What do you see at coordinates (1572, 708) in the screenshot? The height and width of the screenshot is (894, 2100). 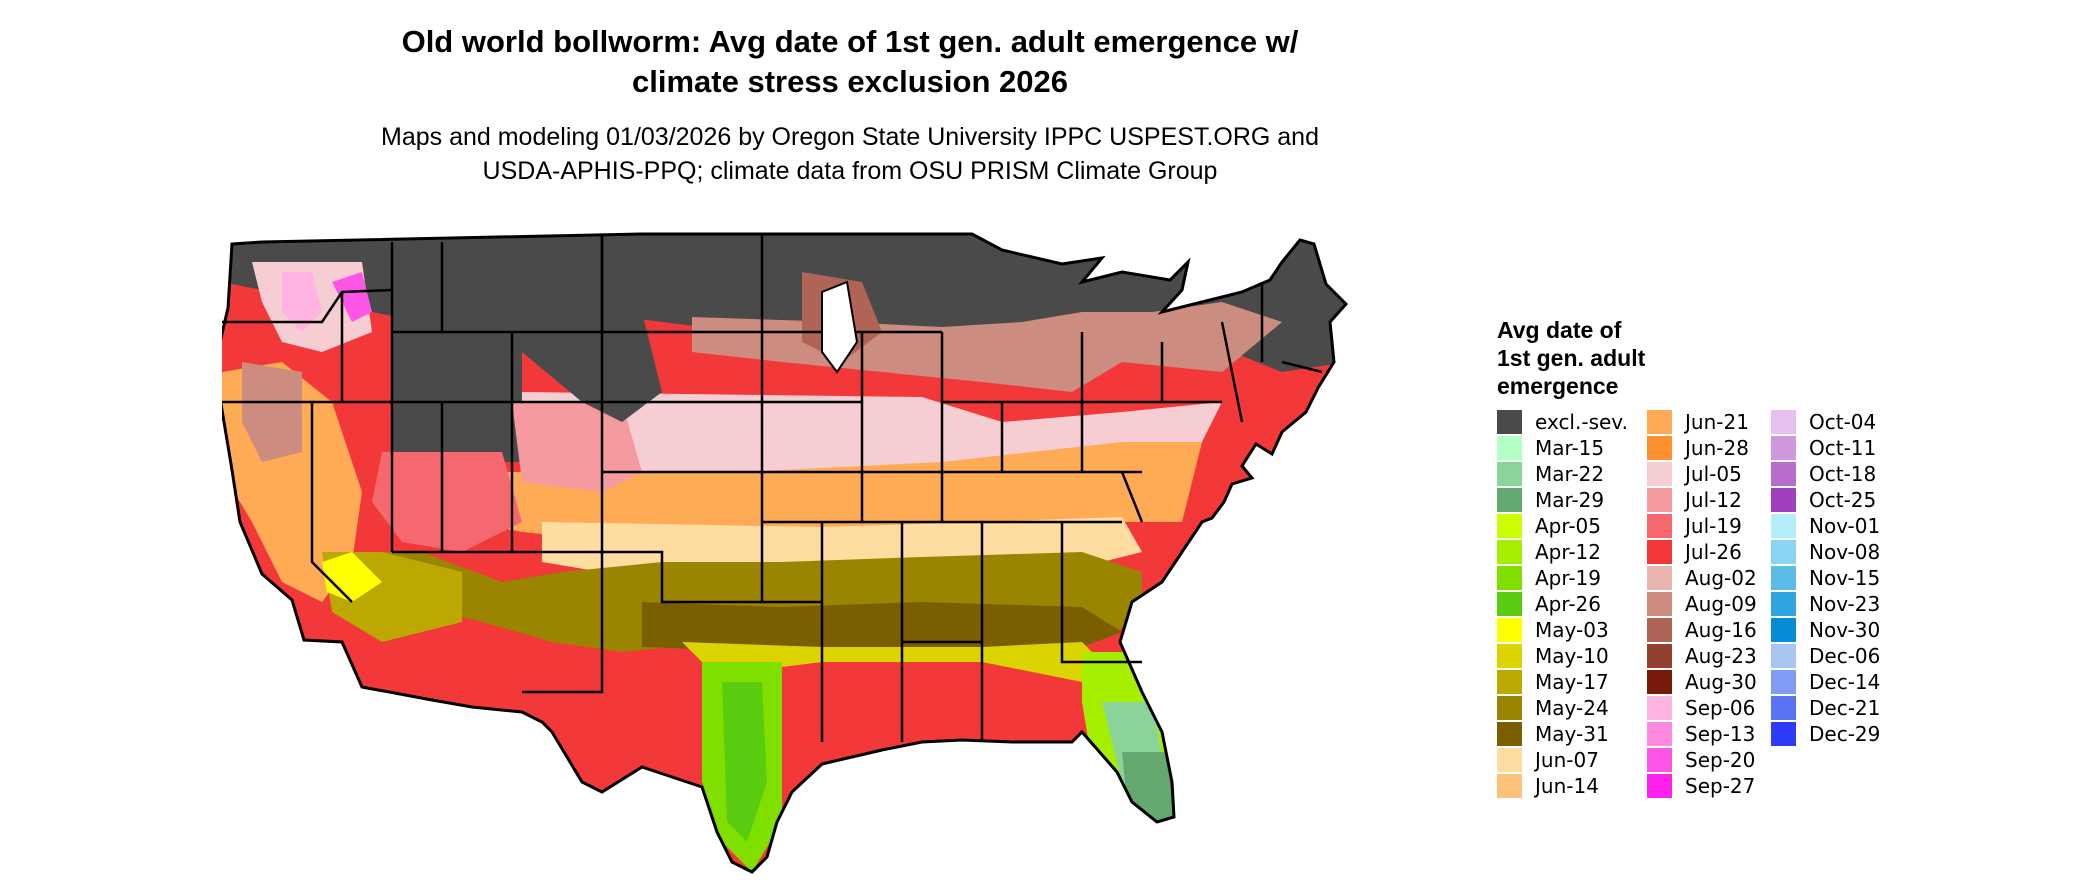 I see `legend-label: May-24` at bounding box center [1572, 708].